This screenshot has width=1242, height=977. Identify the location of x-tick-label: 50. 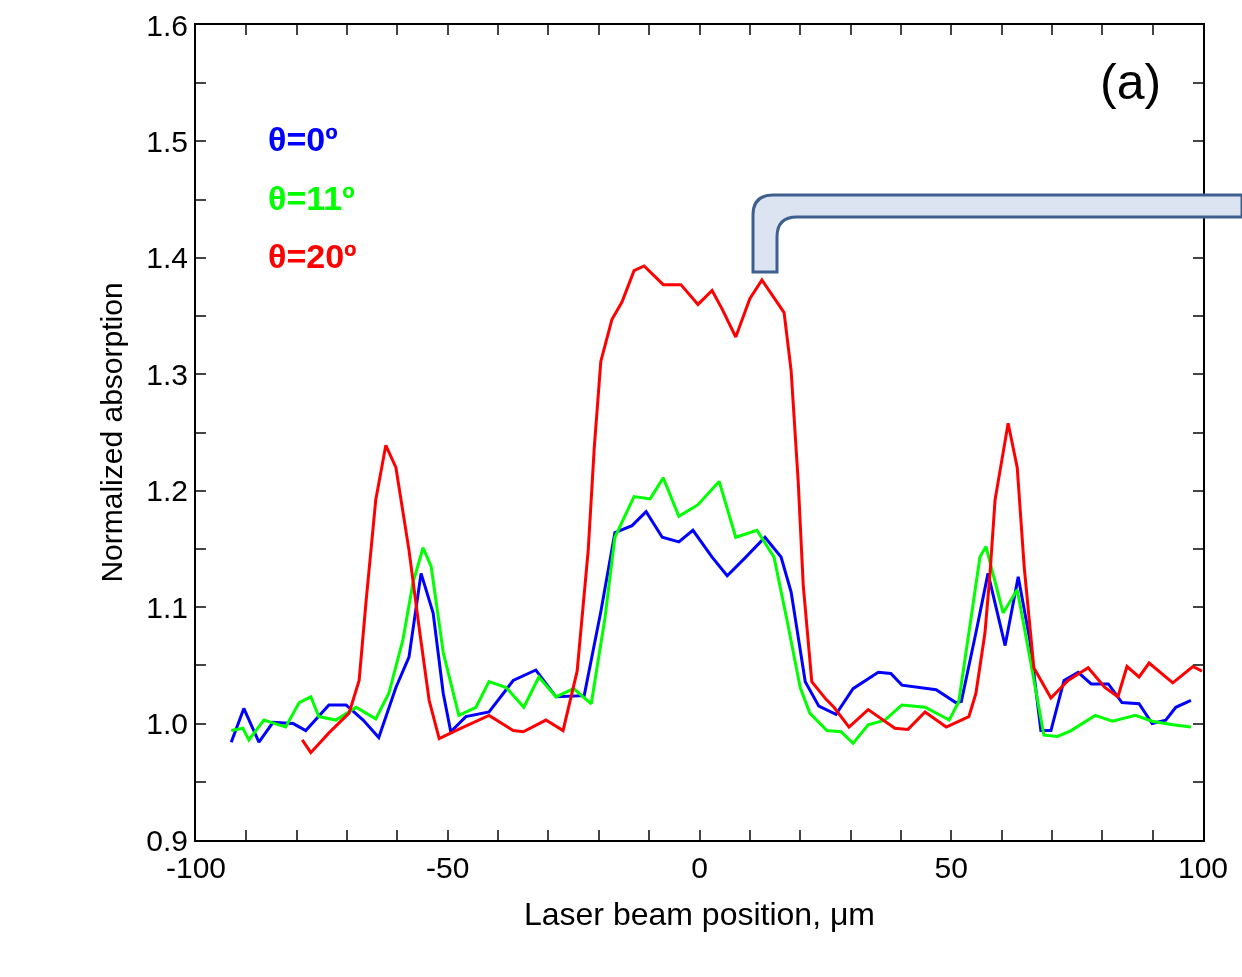
(951, 867).